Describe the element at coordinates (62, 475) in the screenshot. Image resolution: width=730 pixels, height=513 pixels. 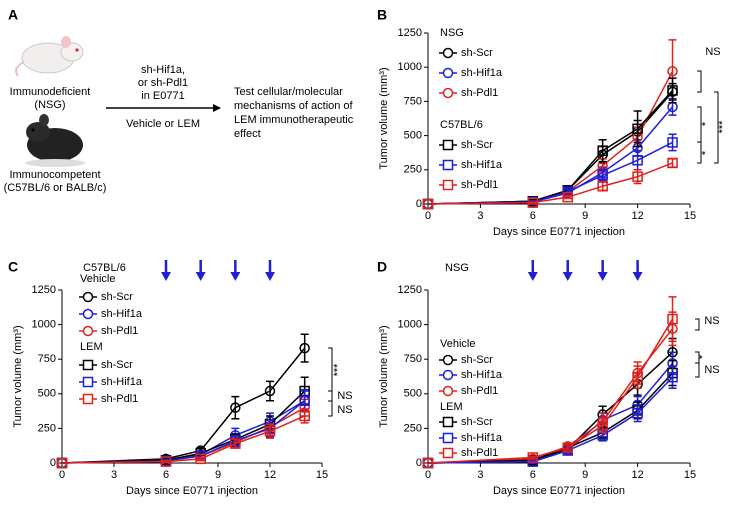
I see `x-tick-label: 0` at that location.